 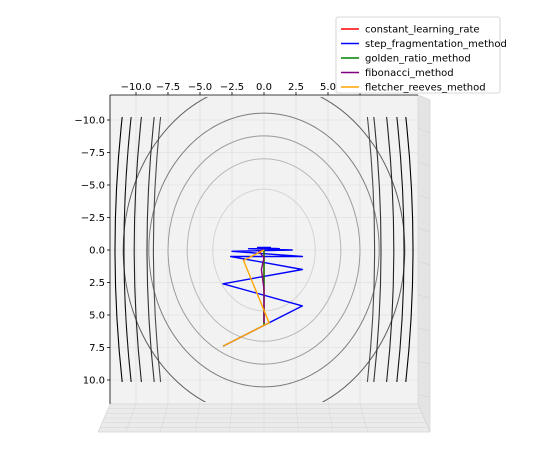 I want to click on y-tick-label-7: 7.5, so click(x=97, y=348).